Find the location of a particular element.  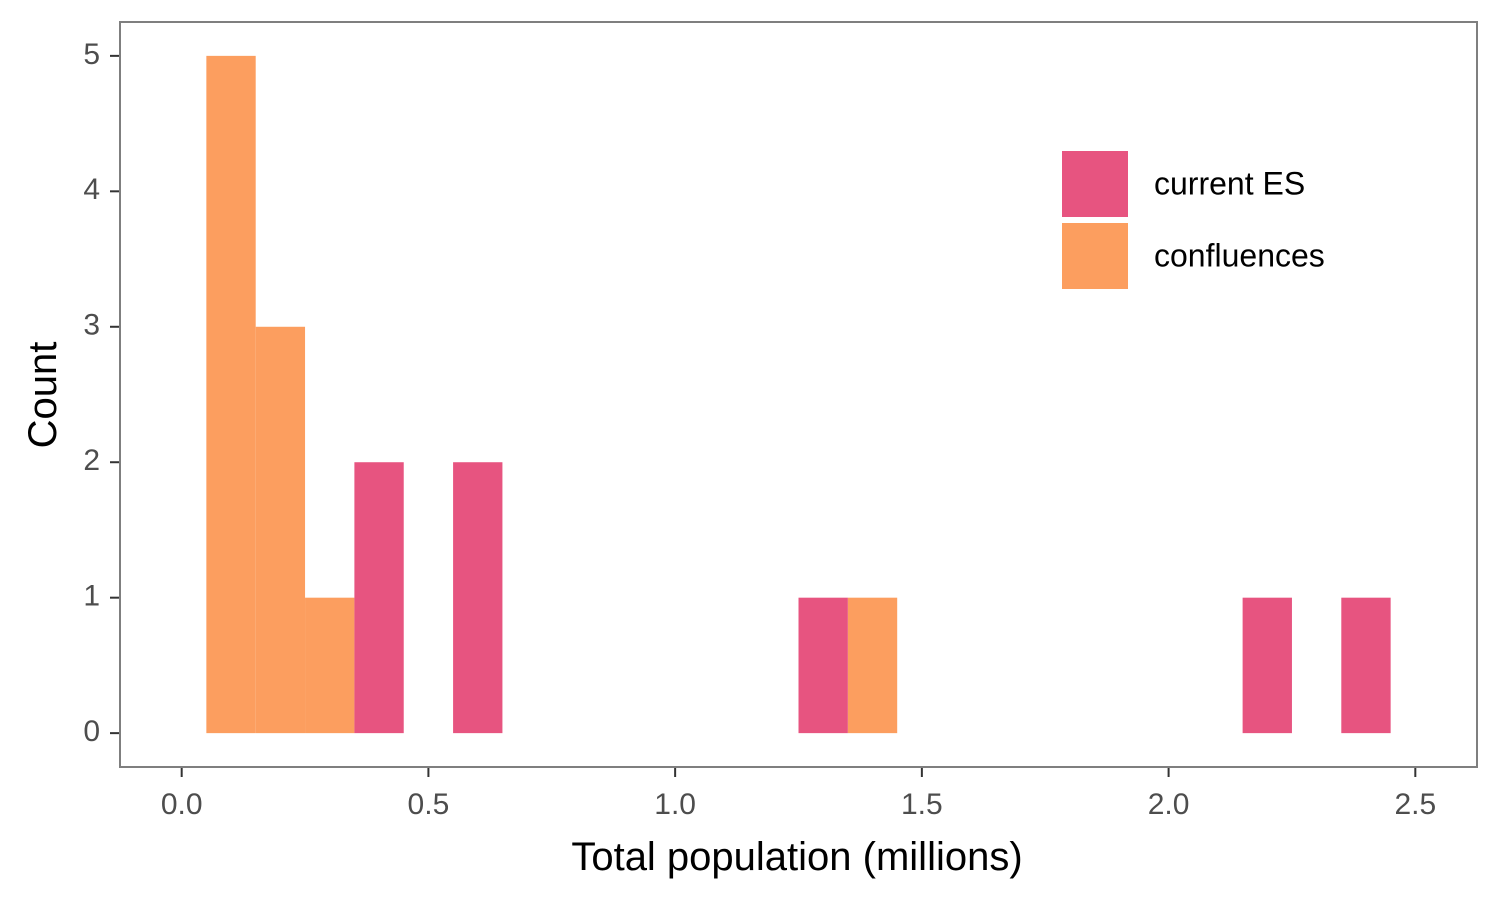

y-tick-label-3: 3 is located at coordinates (91, 325).